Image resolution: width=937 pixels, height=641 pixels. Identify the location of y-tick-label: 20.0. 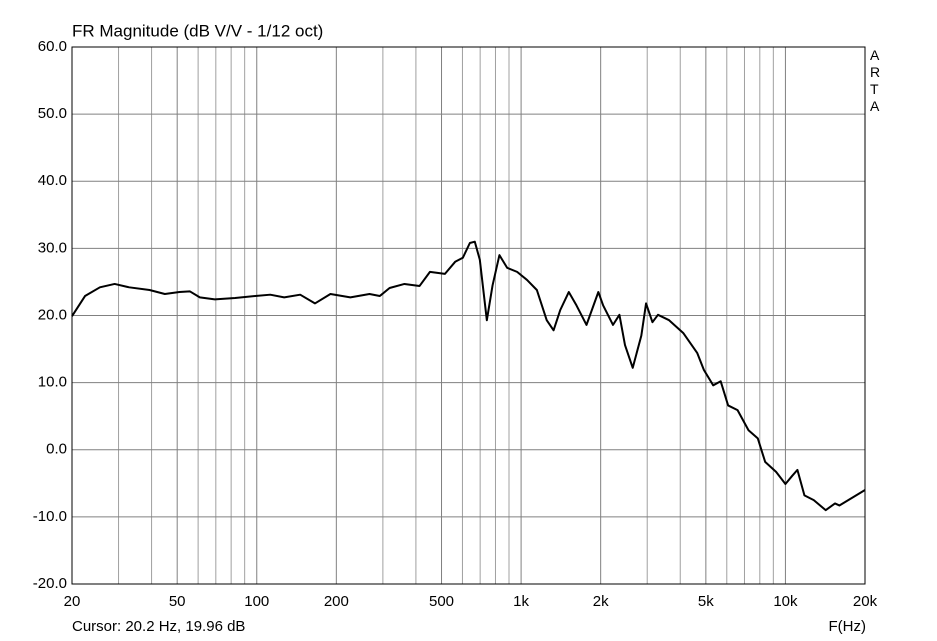
(52, 314).